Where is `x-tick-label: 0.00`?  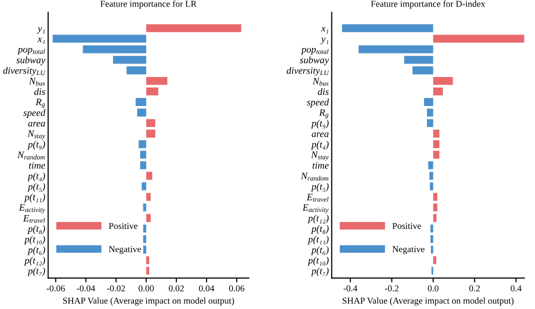
x-tick-label: 0.00 is located at coordinates (146, 288).